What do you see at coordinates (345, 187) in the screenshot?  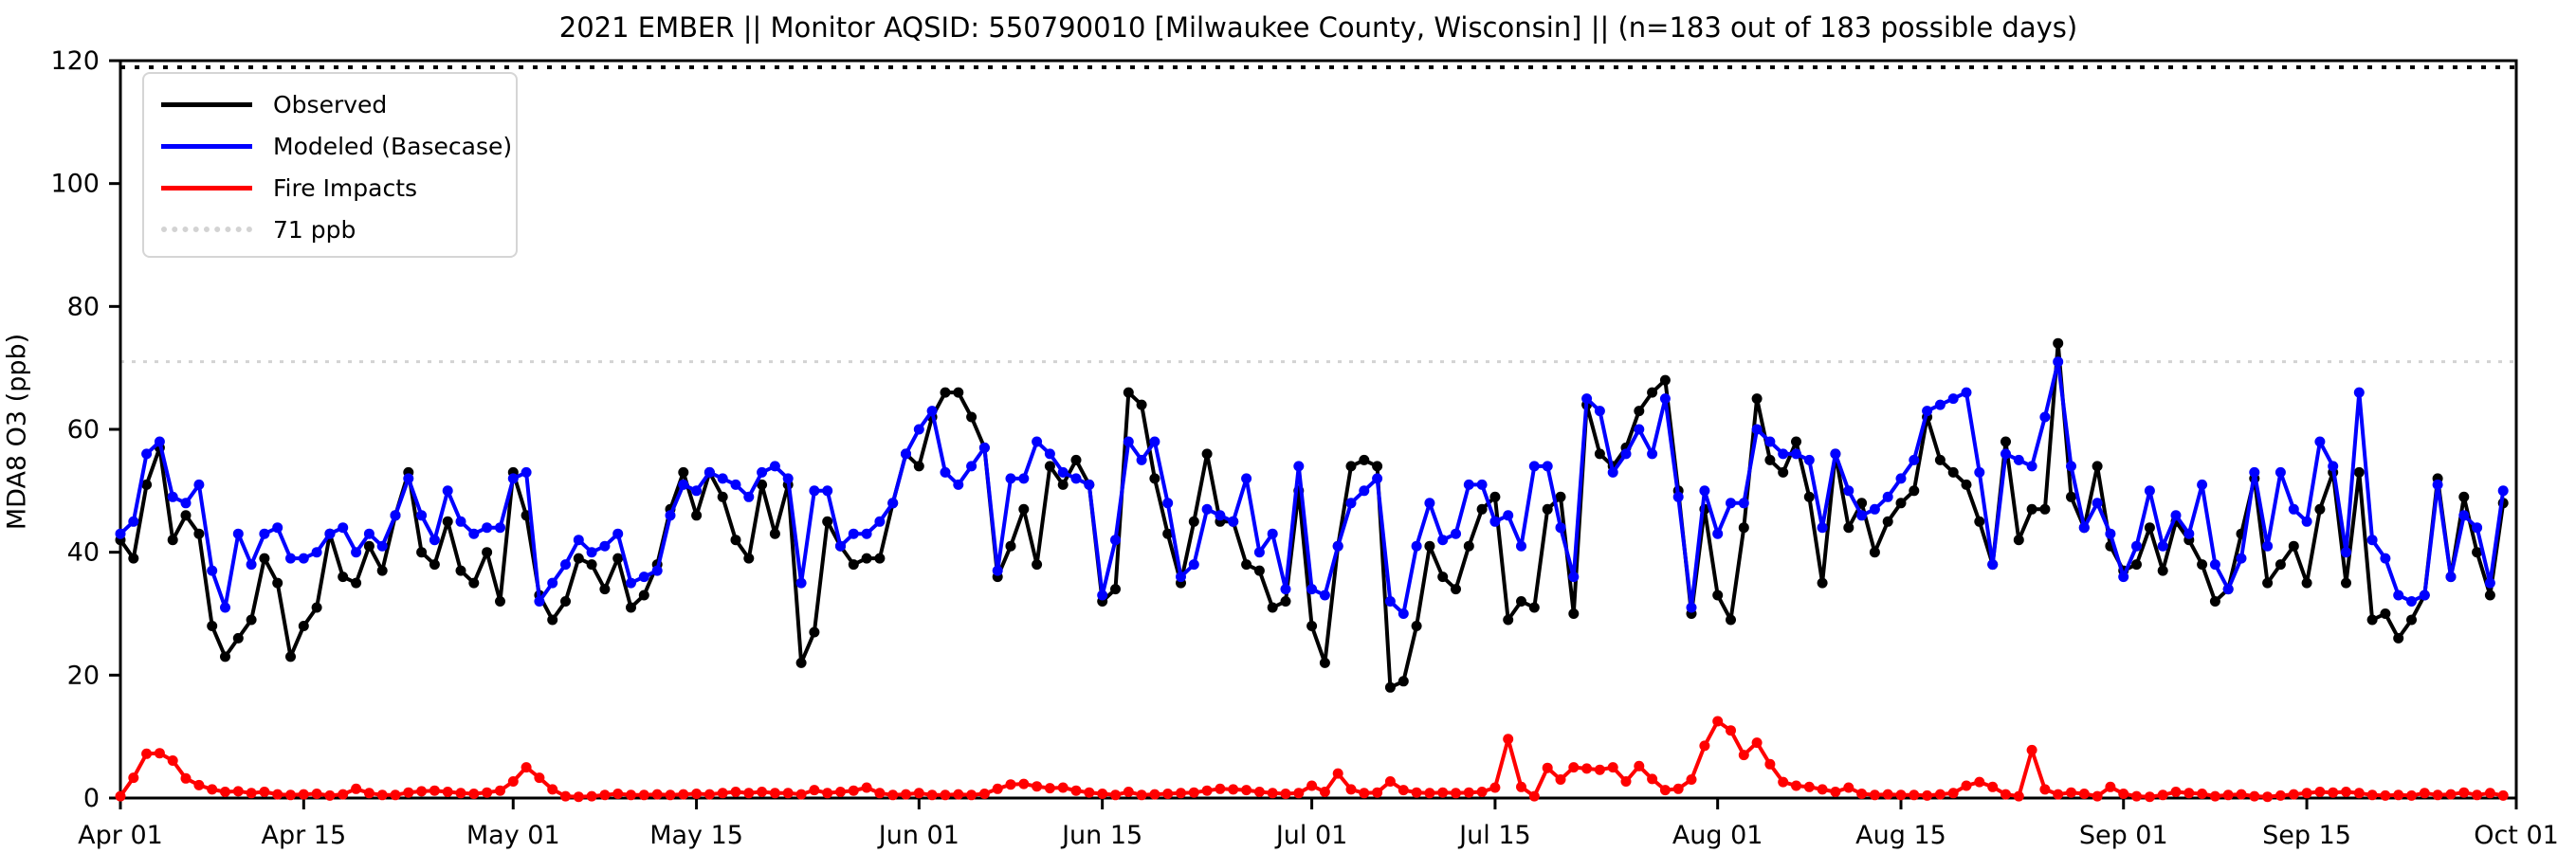 I see `legend-label: Fire Impacts` at bounding box center [345, 187].